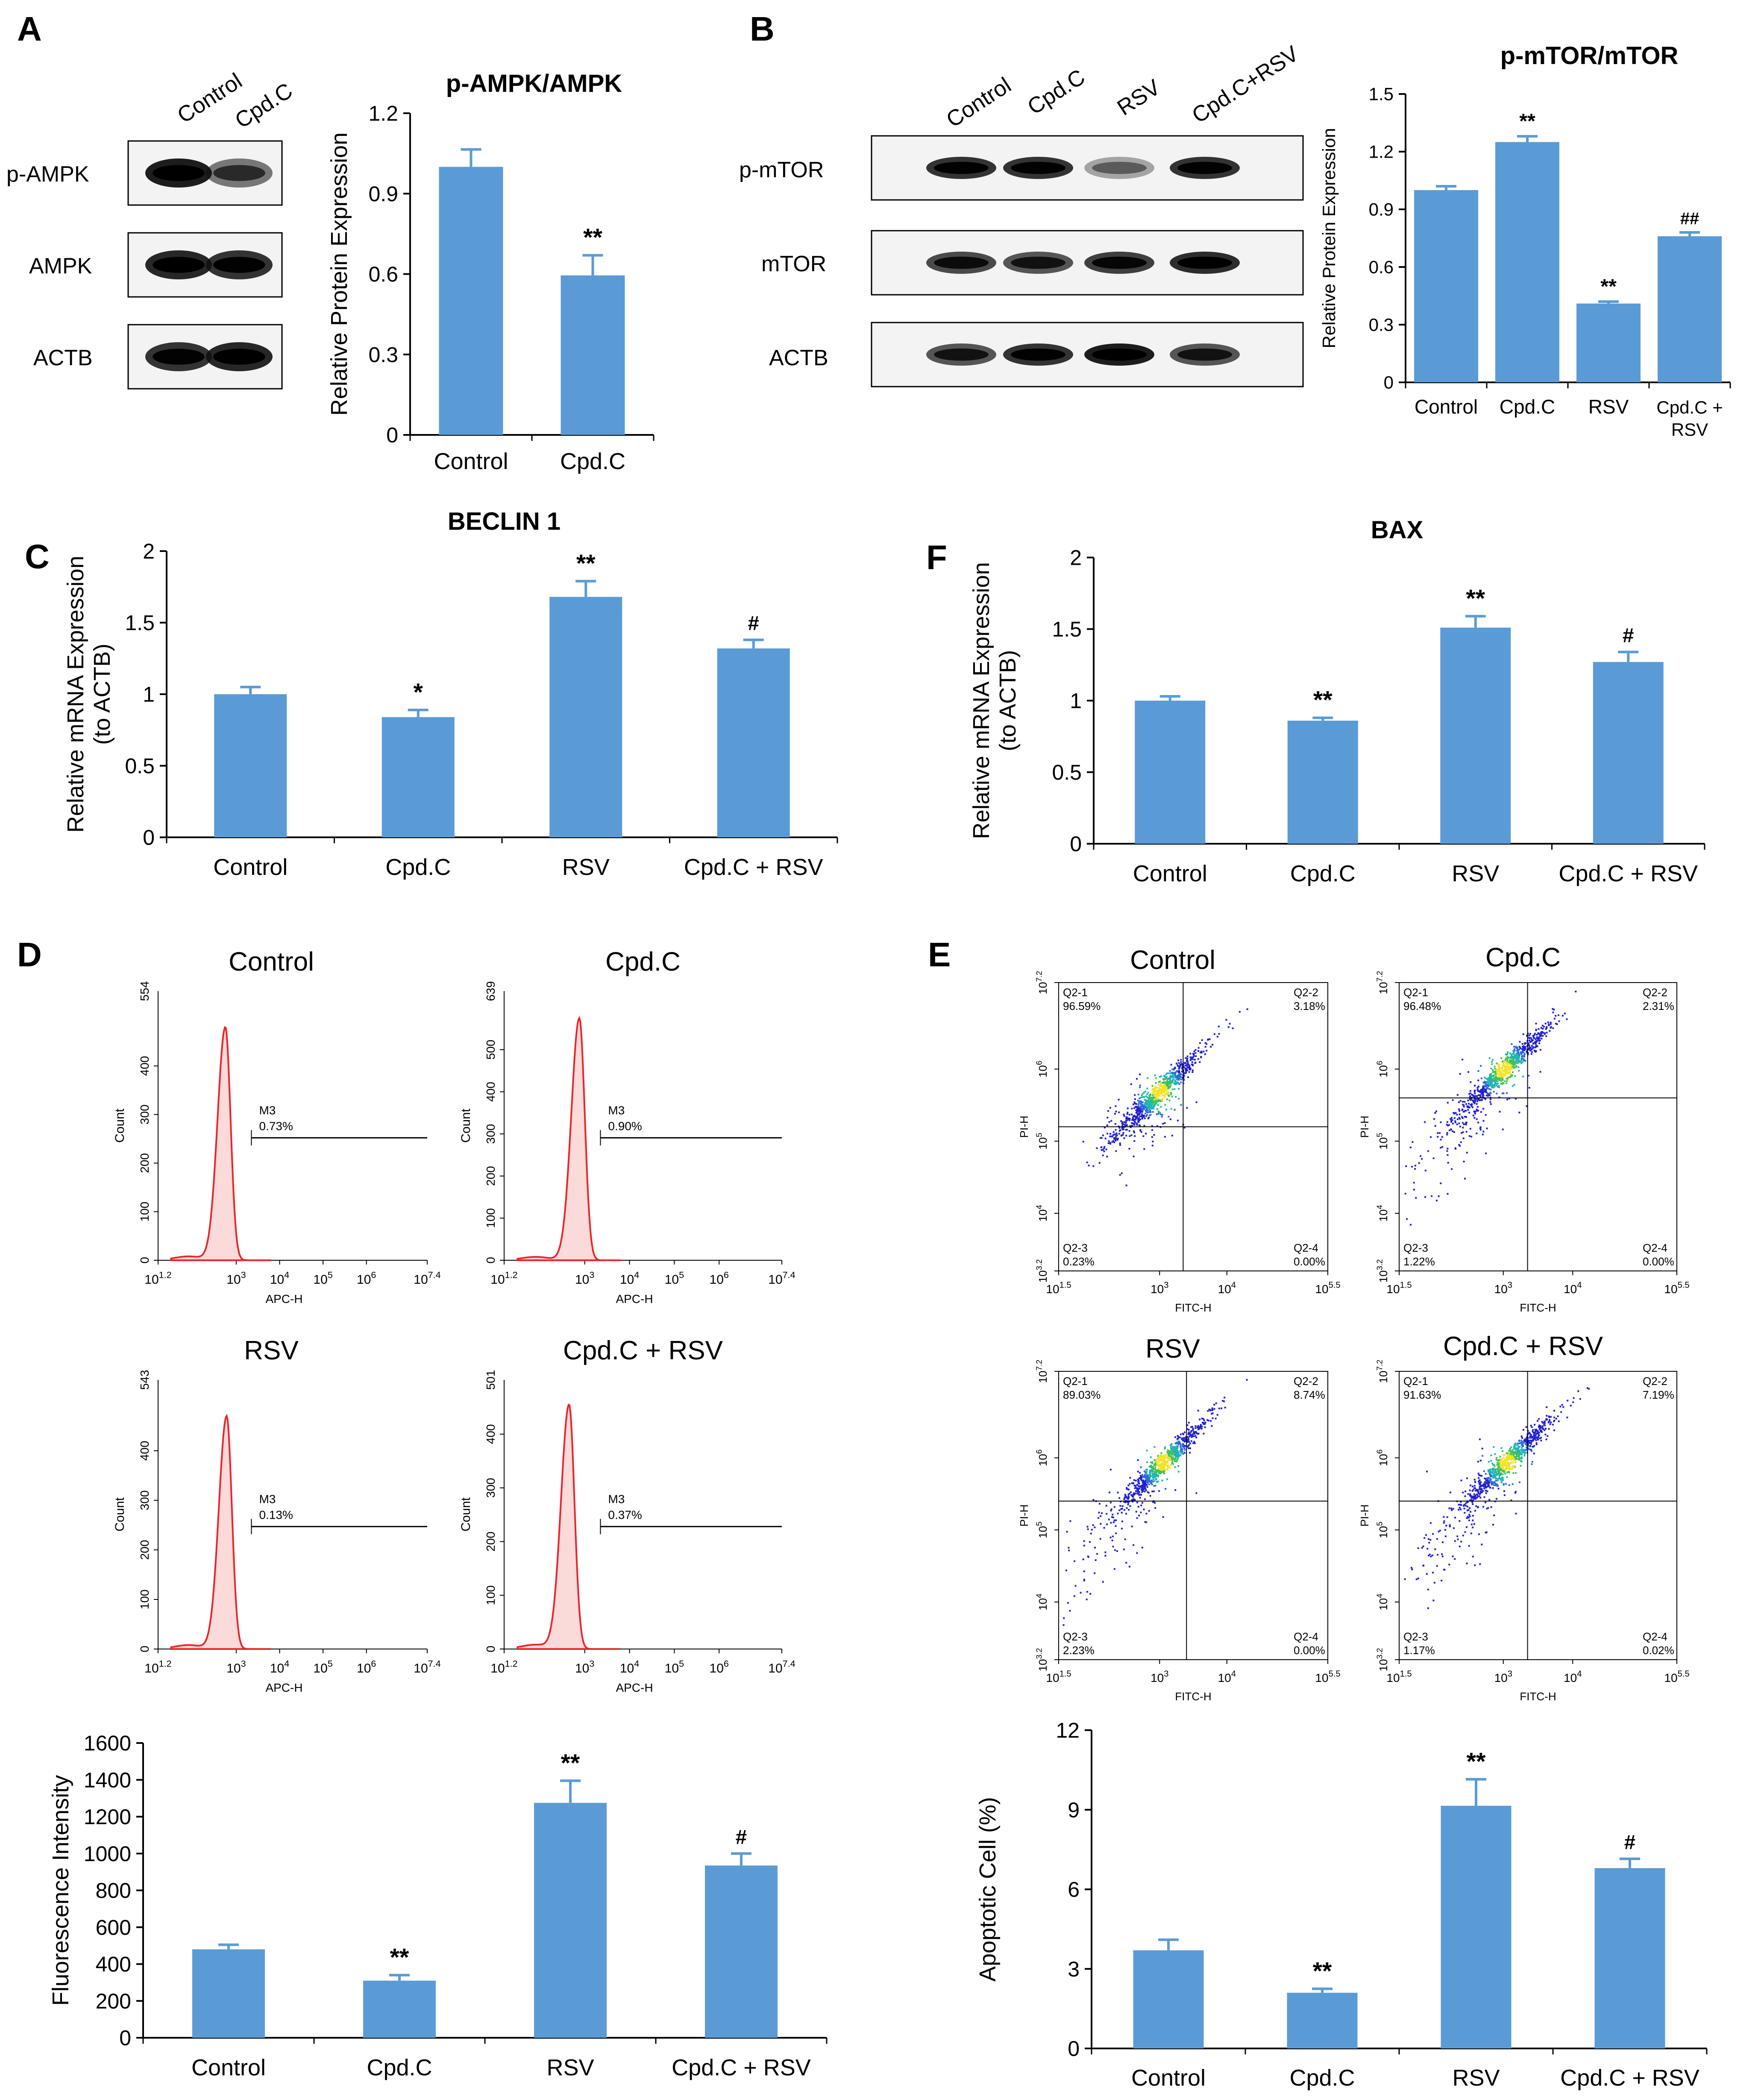 This screenshot has height=2098, width=1764. I want to click on y-tick-label: 1, so click(1076, 701).